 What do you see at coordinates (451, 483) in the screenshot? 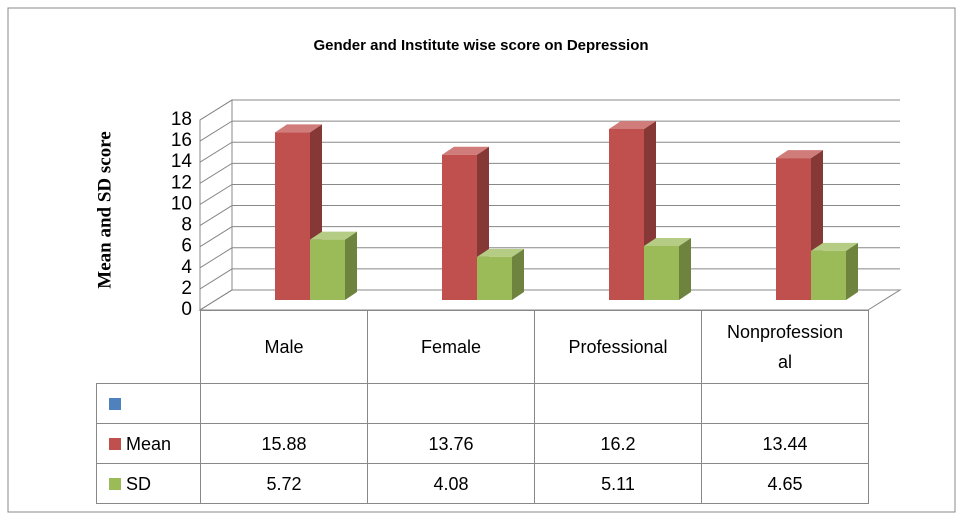
I see `table-value: 4.08` at bounding box center [451, 483].